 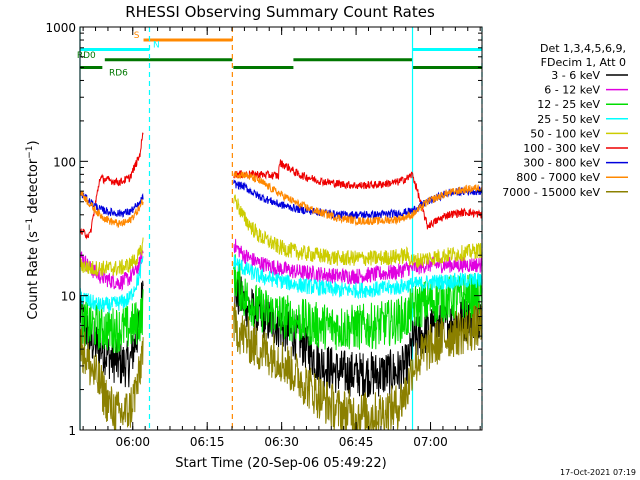 What do you see at coordinates (280, 463) in the screenshot?
I see `x-axis-label: Start Time (20-Sep-06 05:49:22)` at bounding box center [280, 463].